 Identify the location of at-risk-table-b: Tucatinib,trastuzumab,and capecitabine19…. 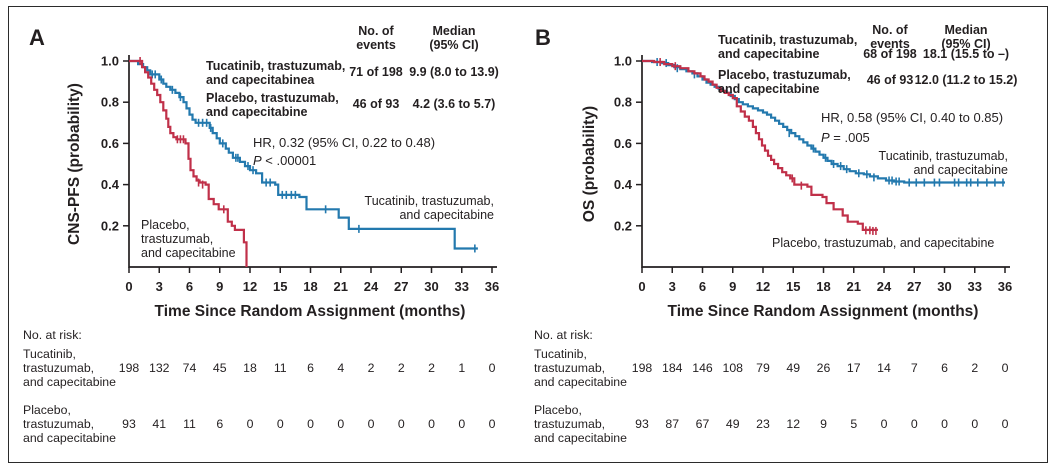
(771, 396).